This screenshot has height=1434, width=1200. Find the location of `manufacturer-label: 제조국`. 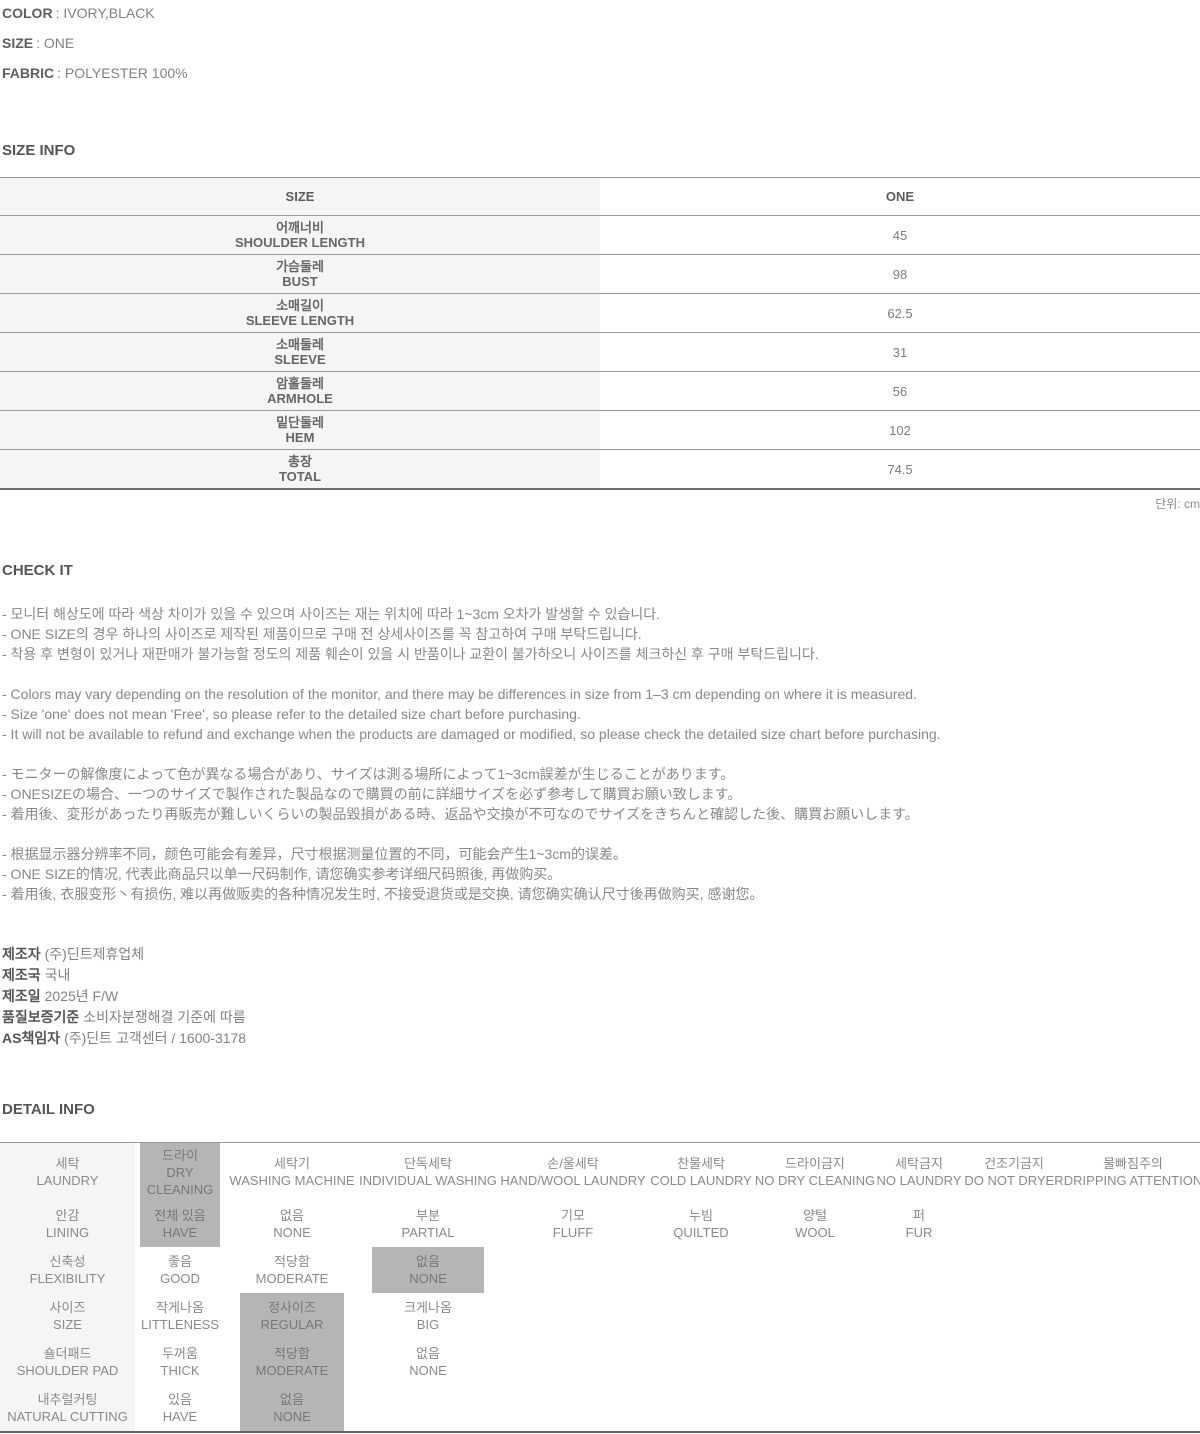

manufacturer-label: 제조국 is located at coordinates (21, 975).